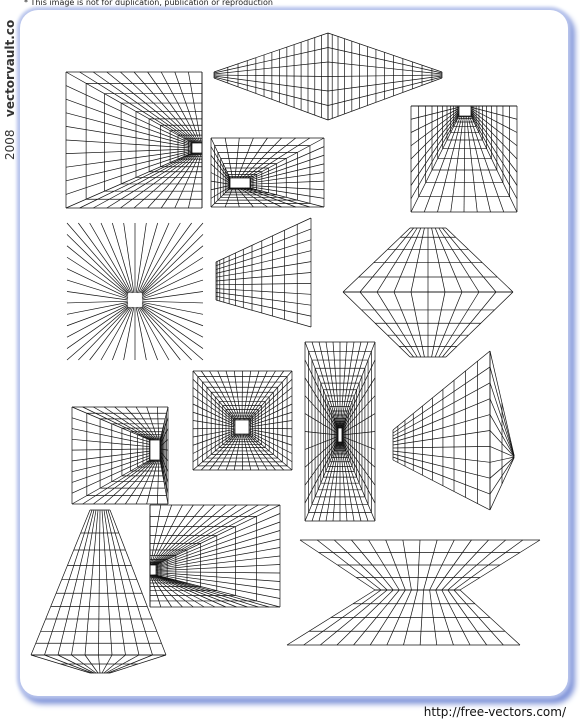  What do you see at coordinates (494, 712) in the screenshot?
I see `url: http://free-vectors.com/` at bounding box center [494, 712].